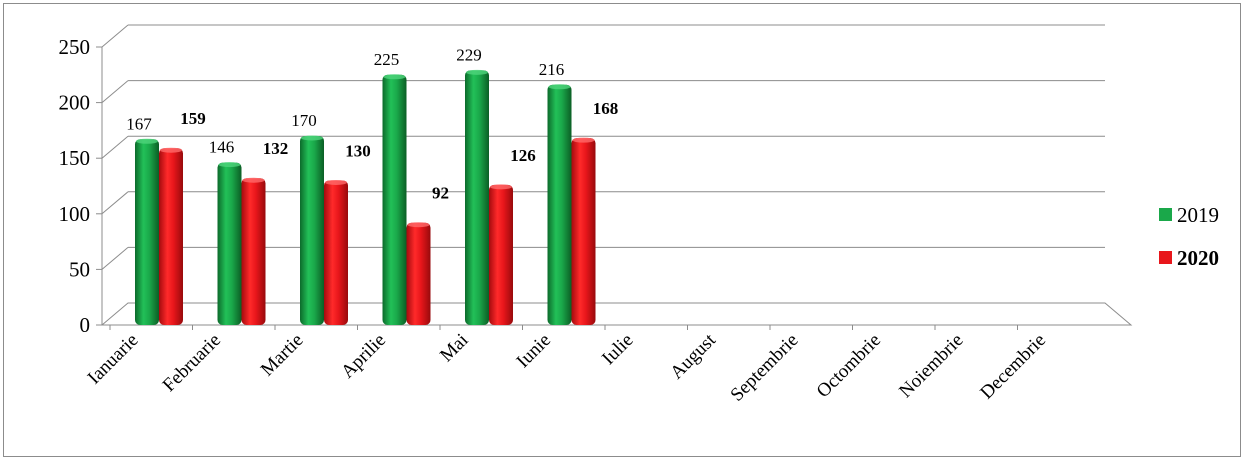 This screenshot has width=1247, height=462. What do you see at coordinates (282, 355) in the screenshot?
I see `x-tick-label: Martie` at bounding box center [282, 355].